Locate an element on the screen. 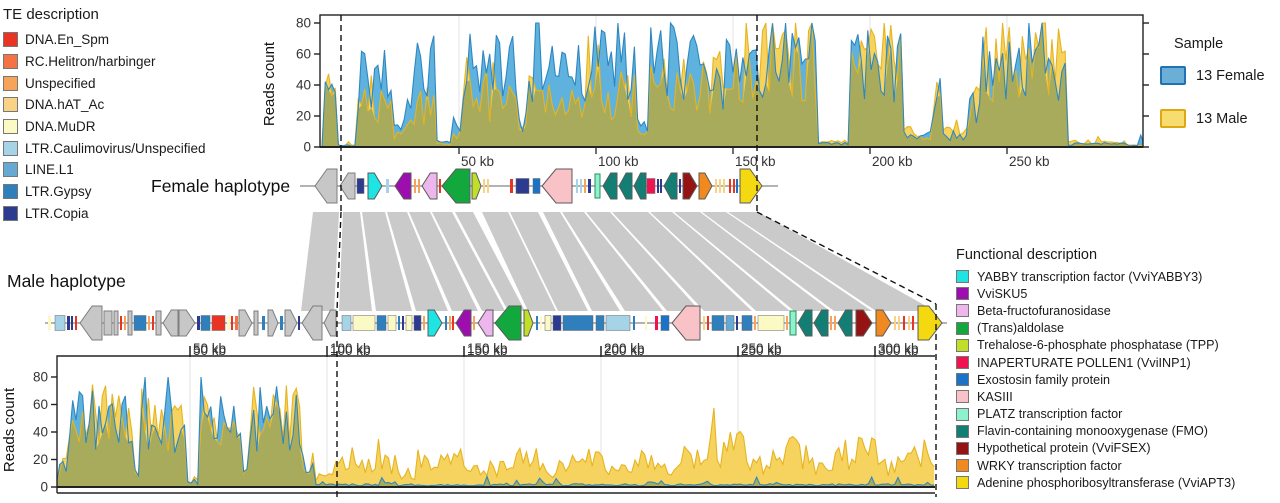 The height and width of the screenshot is (503, 1280). te-legend-label: LTR.Gypsy is located at coordinates (58, 192).